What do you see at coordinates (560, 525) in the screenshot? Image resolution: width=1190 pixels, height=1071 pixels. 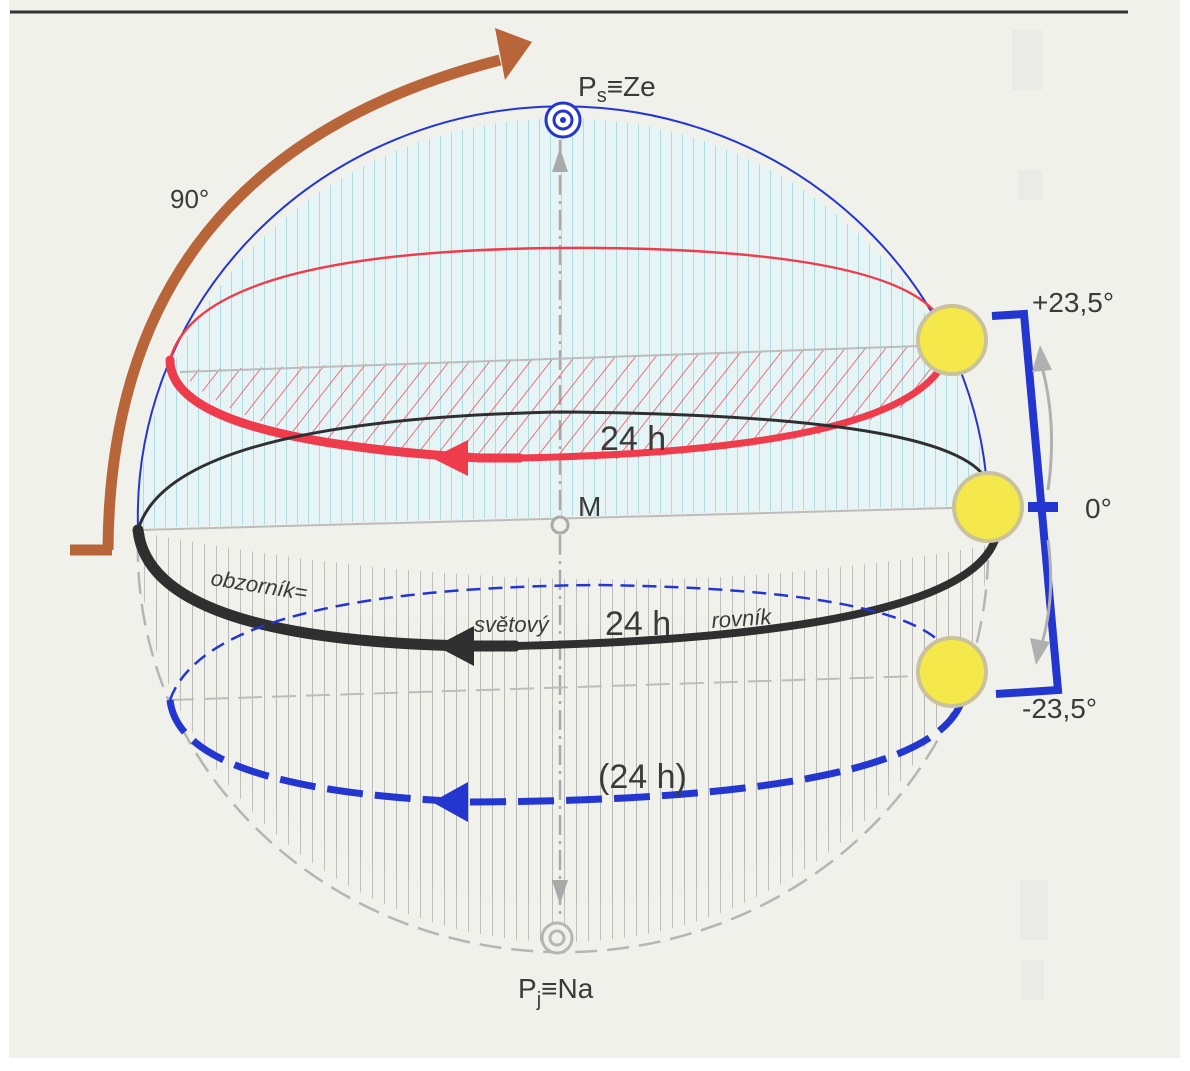 I see `center-point` at bounding box center [560, 525].